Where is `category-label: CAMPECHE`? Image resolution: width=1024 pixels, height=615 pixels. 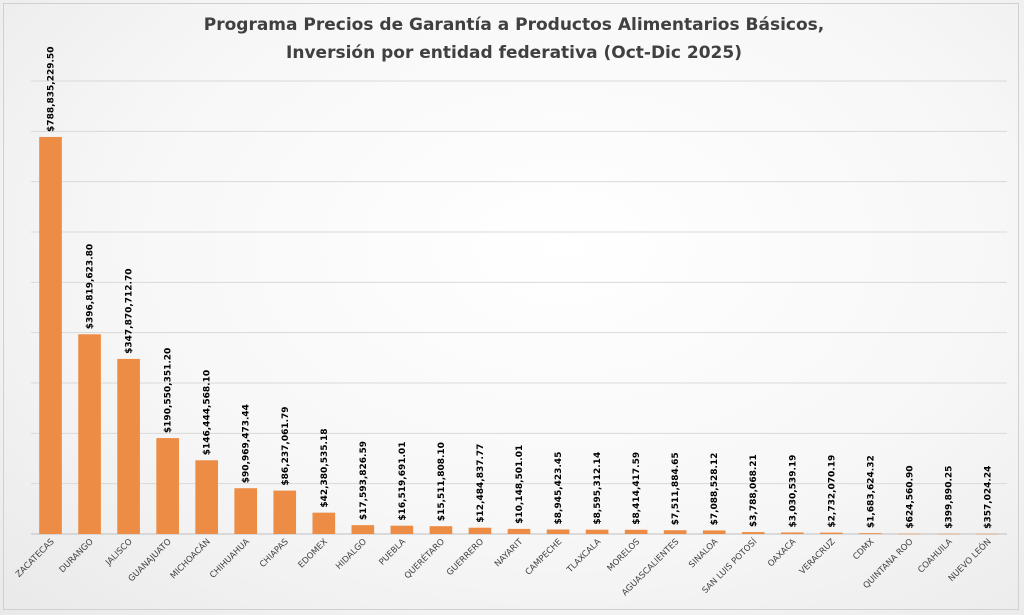 category-label: CAMPECHE is located at coordinates (544, 557).